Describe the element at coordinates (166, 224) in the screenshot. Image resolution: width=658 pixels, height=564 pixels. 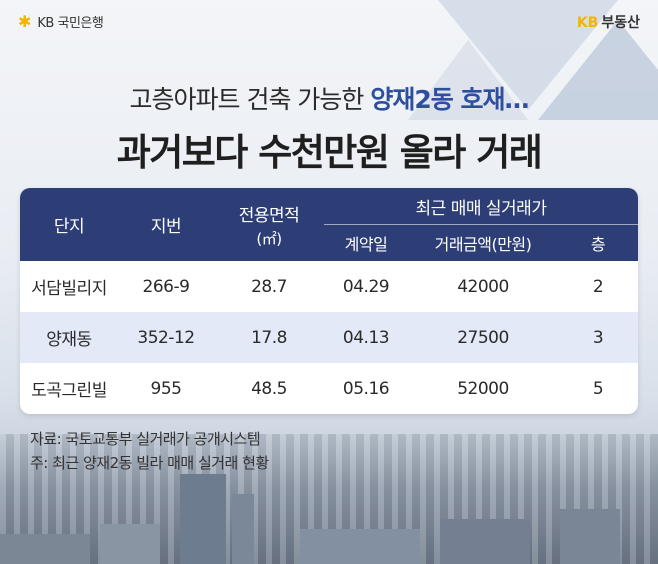
I see `header-lot: 지번` at that location.